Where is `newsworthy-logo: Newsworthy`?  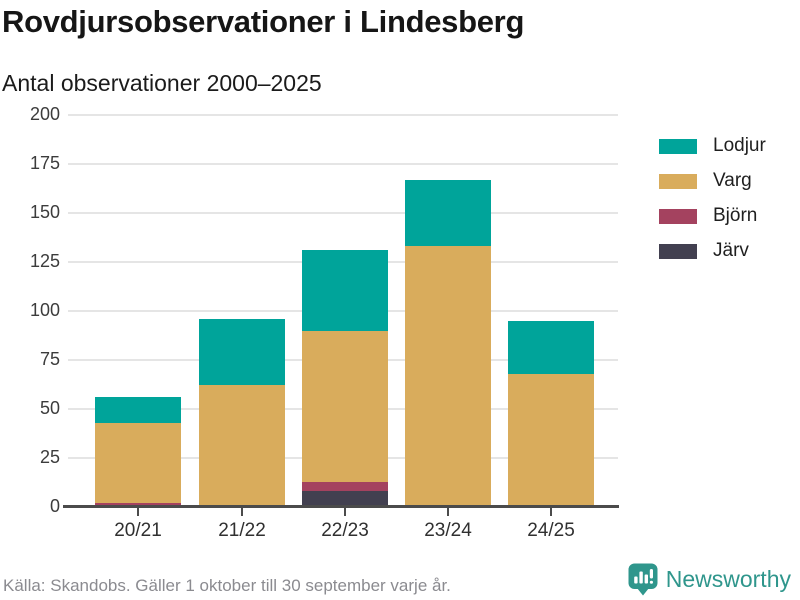
newsworthy-logo: Newsworthy is located at coordinates (709, 579).